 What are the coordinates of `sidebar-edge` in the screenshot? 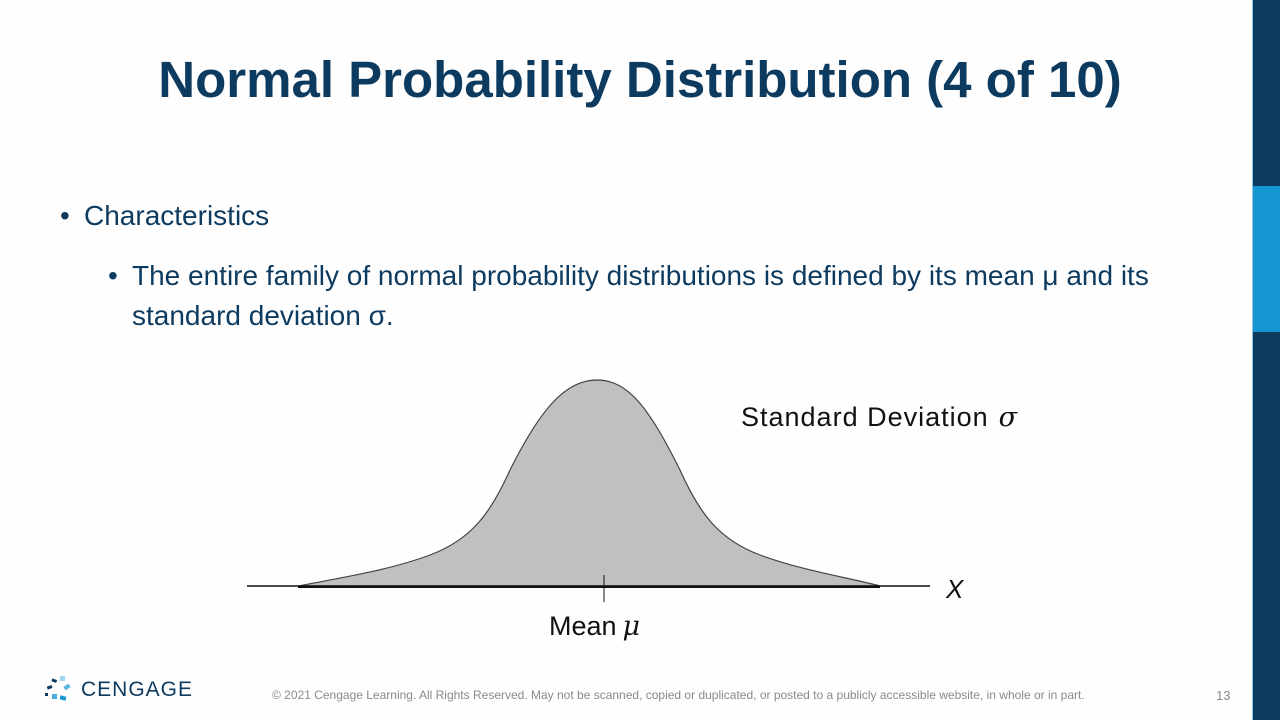 It's located at (1252, 360).